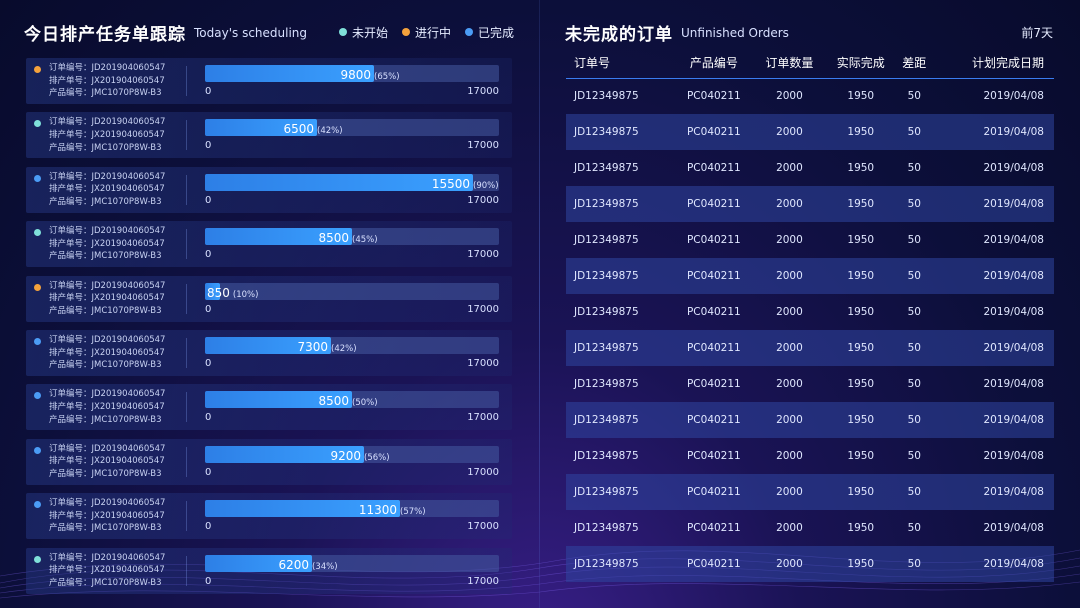 This screenshot has width=1080, height=608. What do you see at coordinates (861, 63) in the screenshot?
I see `column-header-actual-done: 实际完成` at bounding box center [861, 63].